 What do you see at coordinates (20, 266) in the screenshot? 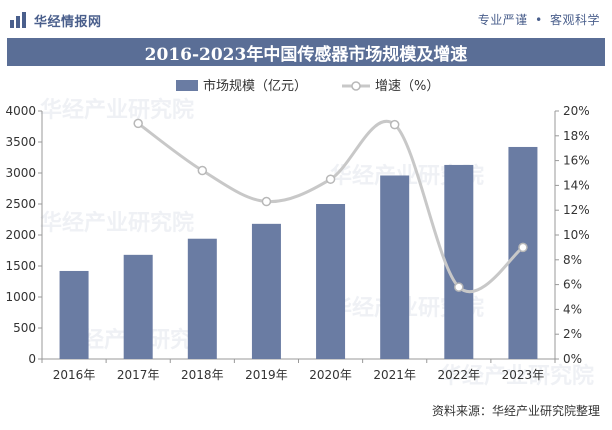
I see `y-left-tick-label: 1500` at bounding box center [20, 266].